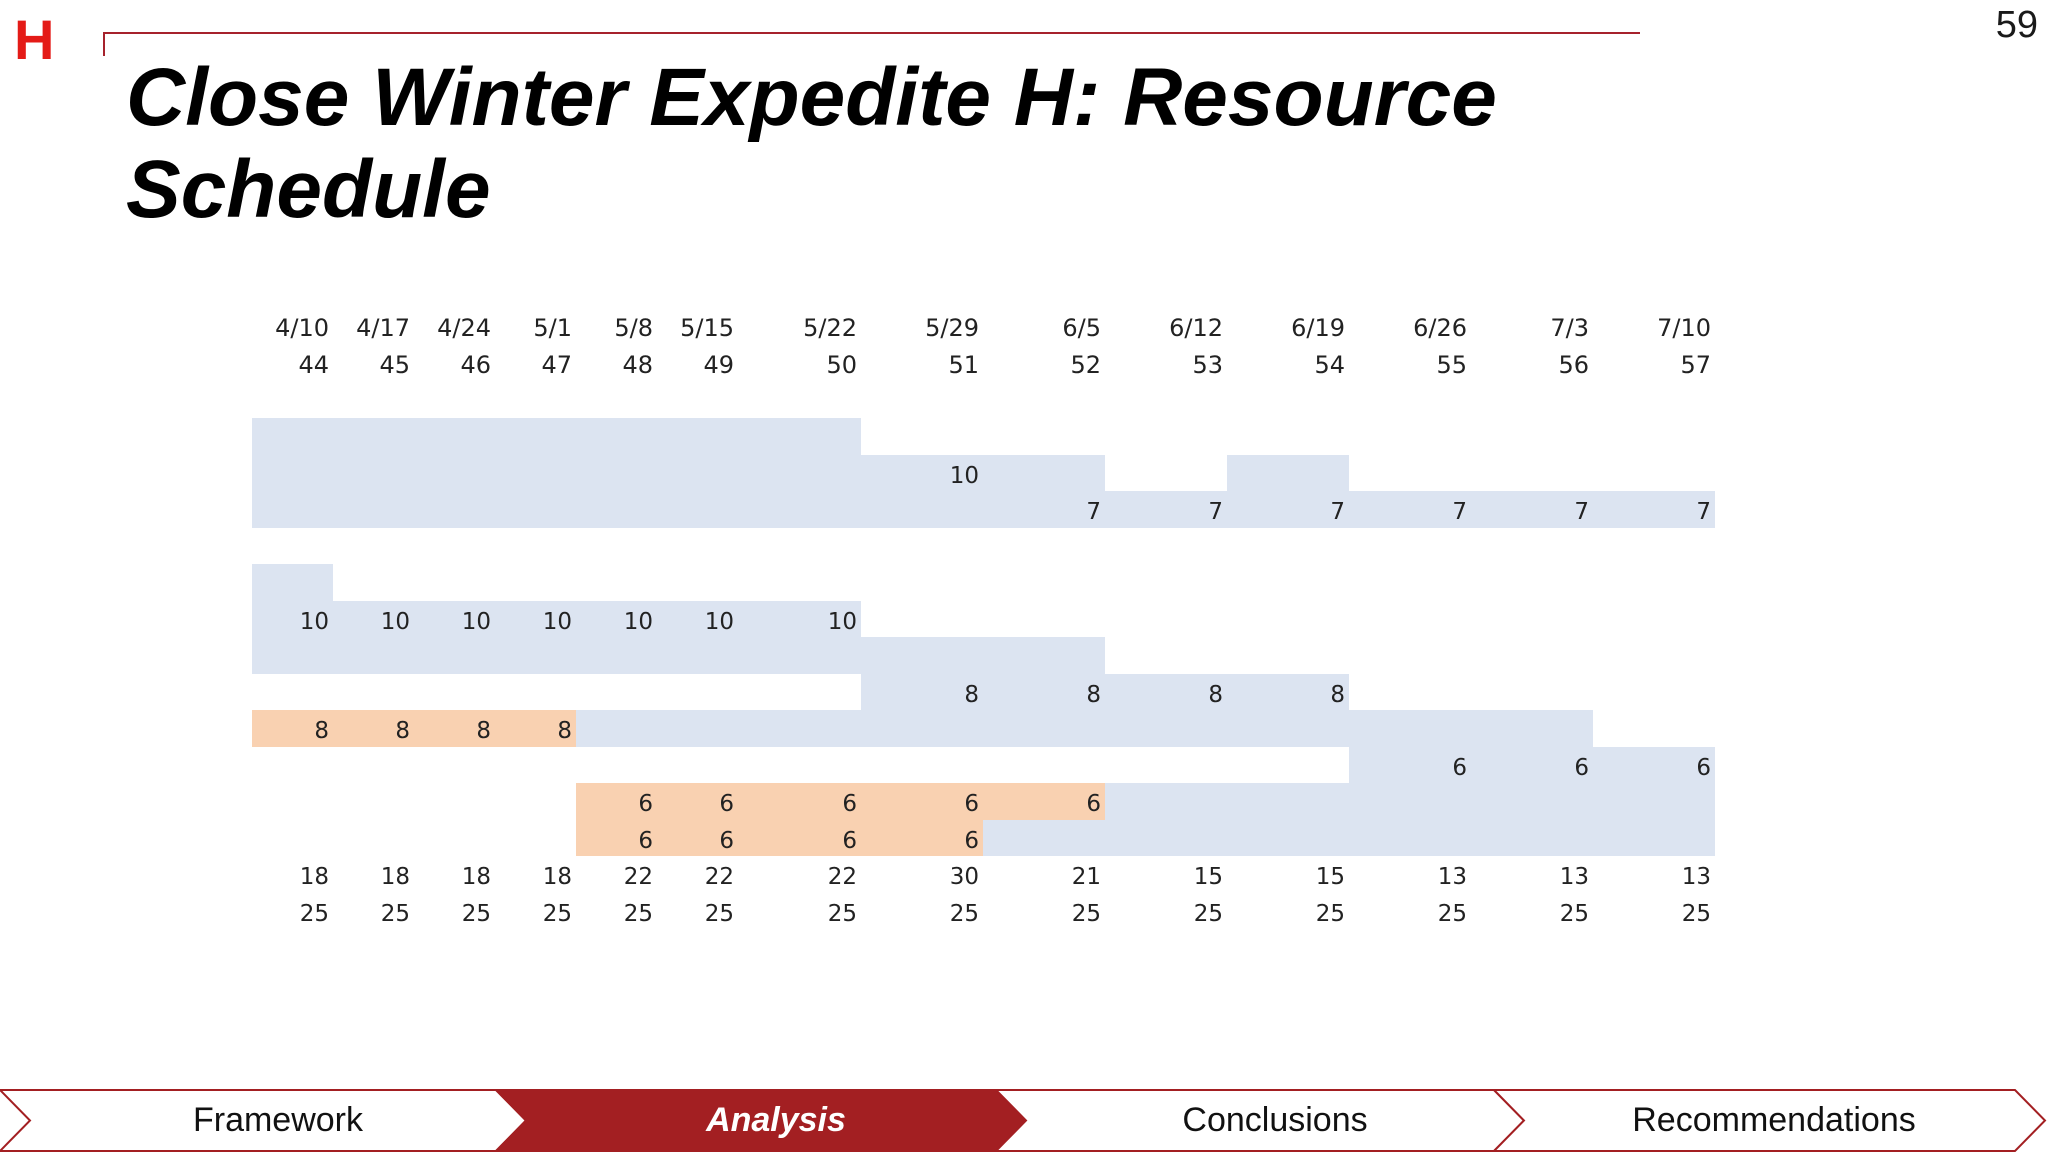 Image resolution: width=2048 pixels, height=1152 pixels. What do you see at coordinates (1275, 1120) in the screenshot?
I see `nav-item-conclusions: Conclusions` at bounding box center [1275, 1120].